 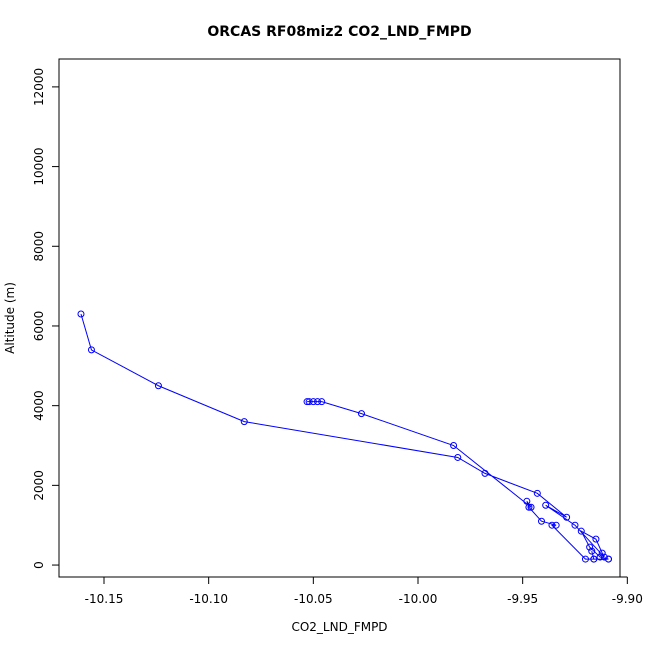 What do you see at coordinates (39, 485) in the screenshot?
I see `y-tick-label: 2000` at bounding box center [39, 485].